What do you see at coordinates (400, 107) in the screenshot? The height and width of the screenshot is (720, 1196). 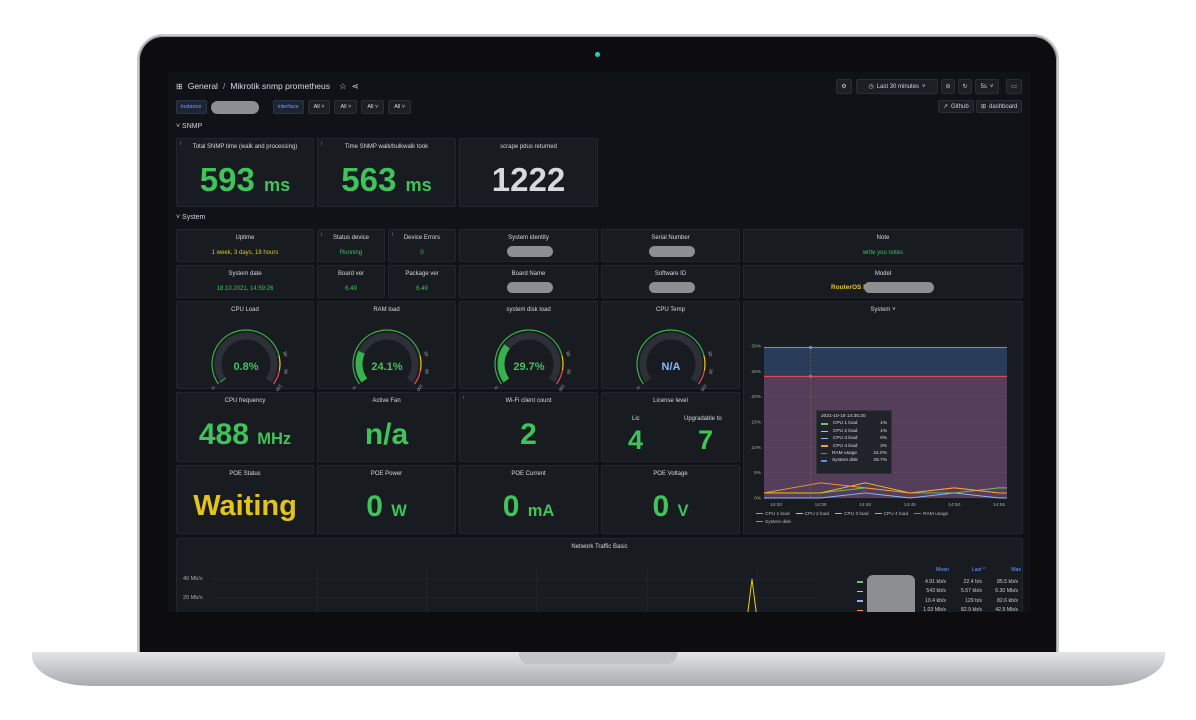 I see `variable-value-4: All ˅` at bounding box center [400, 107].